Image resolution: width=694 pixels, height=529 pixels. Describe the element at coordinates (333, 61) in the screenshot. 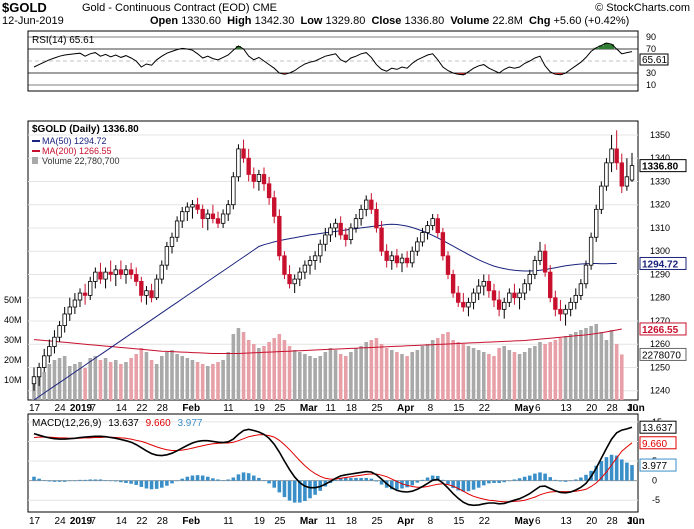

I see `rsi-grid` at that location.